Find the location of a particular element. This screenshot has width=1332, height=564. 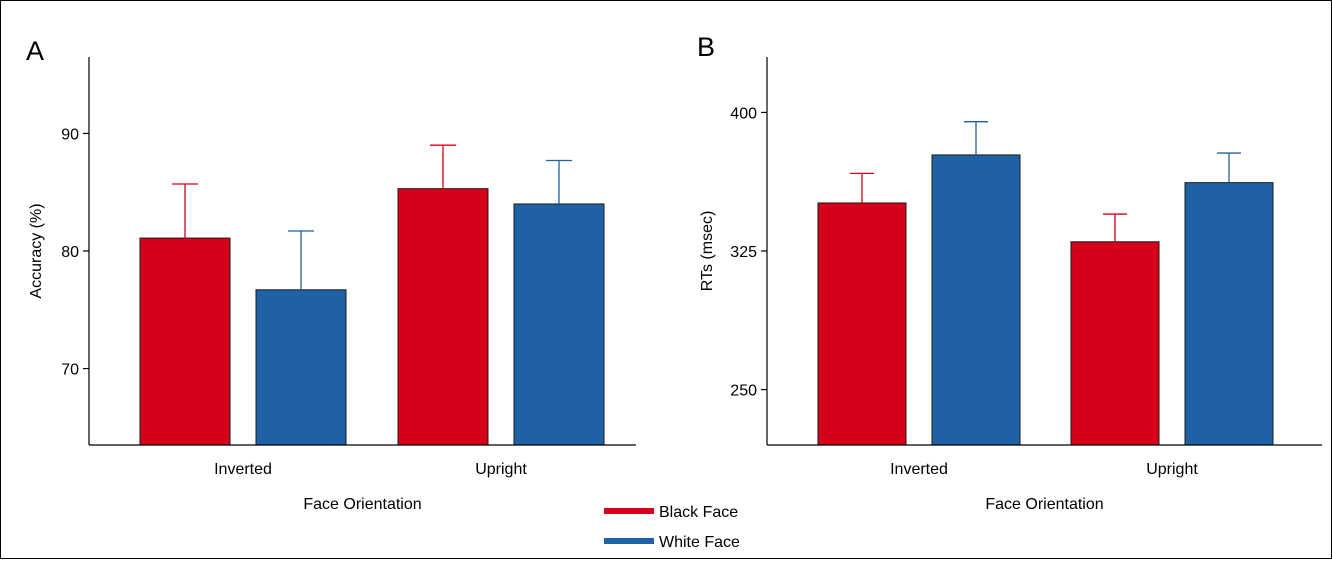

legend: Black Face White Face is located at coordinates (672, 527).